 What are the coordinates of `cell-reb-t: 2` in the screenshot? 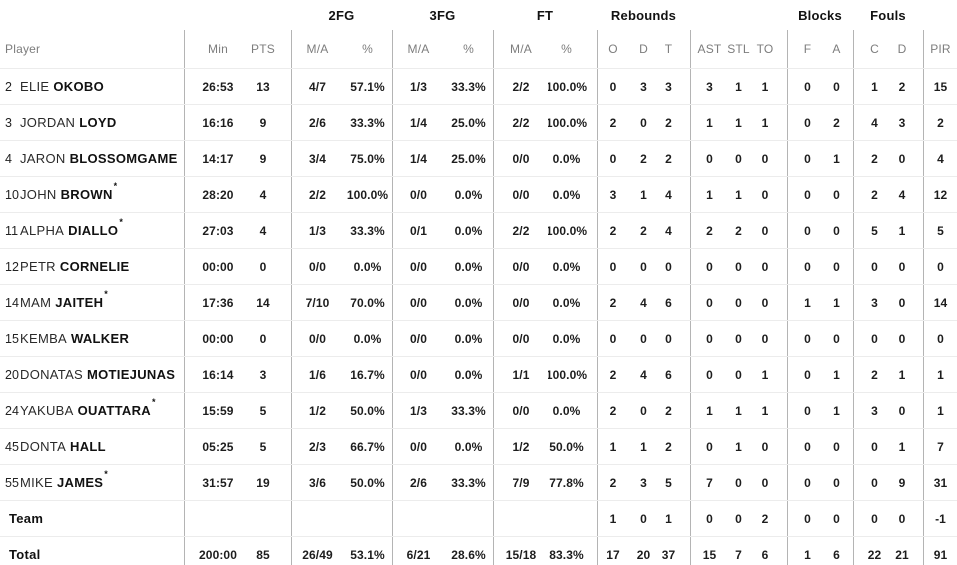 It's located at (668, 410).